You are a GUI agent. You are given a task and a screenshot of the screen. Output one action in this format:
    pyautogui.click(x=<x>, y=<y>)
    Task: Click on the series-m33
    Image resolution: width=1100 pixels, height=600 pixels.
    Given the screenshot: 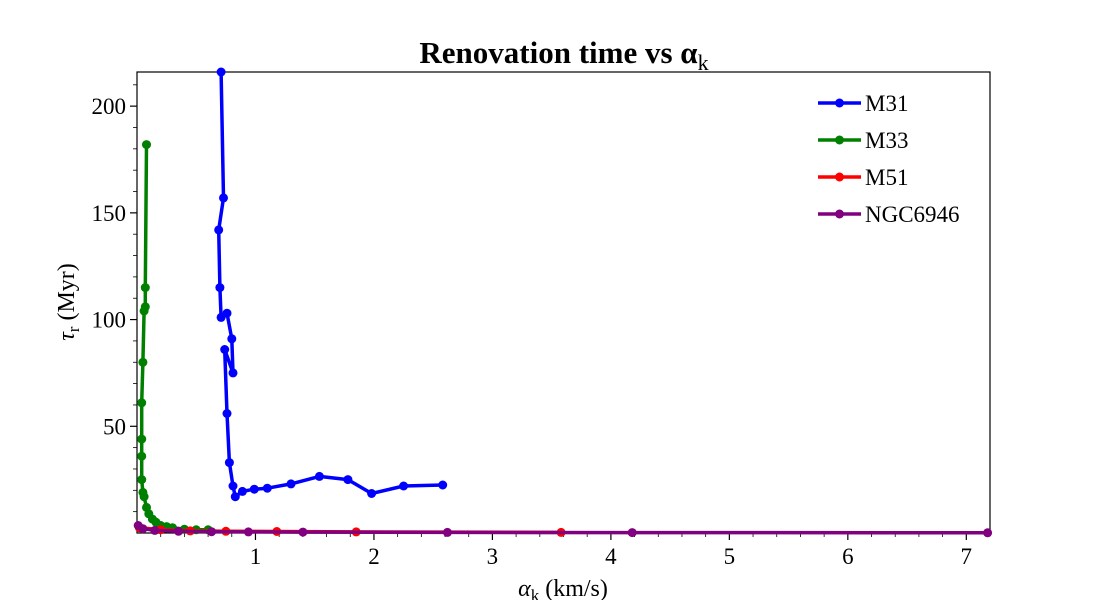 What is the action you would take?
    pyautogui.click(x=175, y=337)
    